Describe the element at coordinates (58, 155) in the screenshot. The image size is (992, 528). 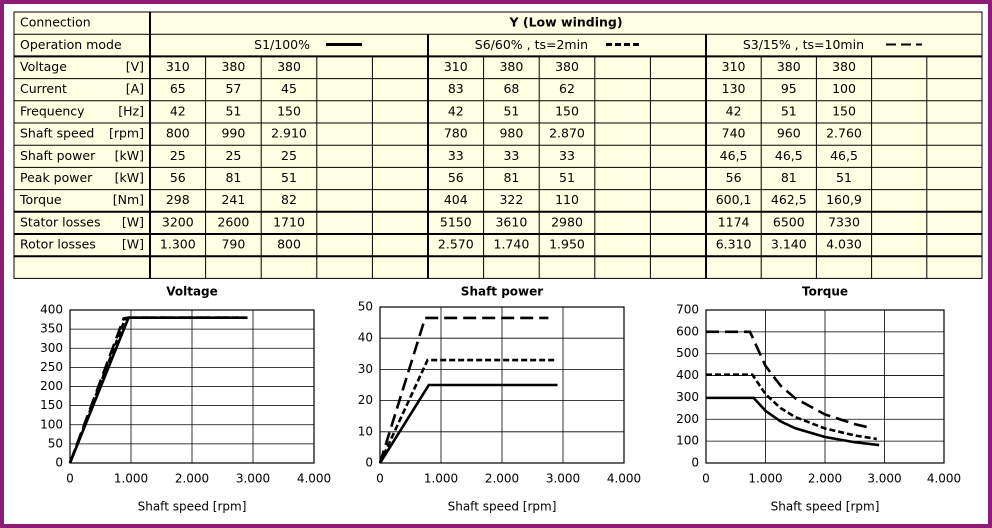
I see `row-label: Shaft power` at that location.